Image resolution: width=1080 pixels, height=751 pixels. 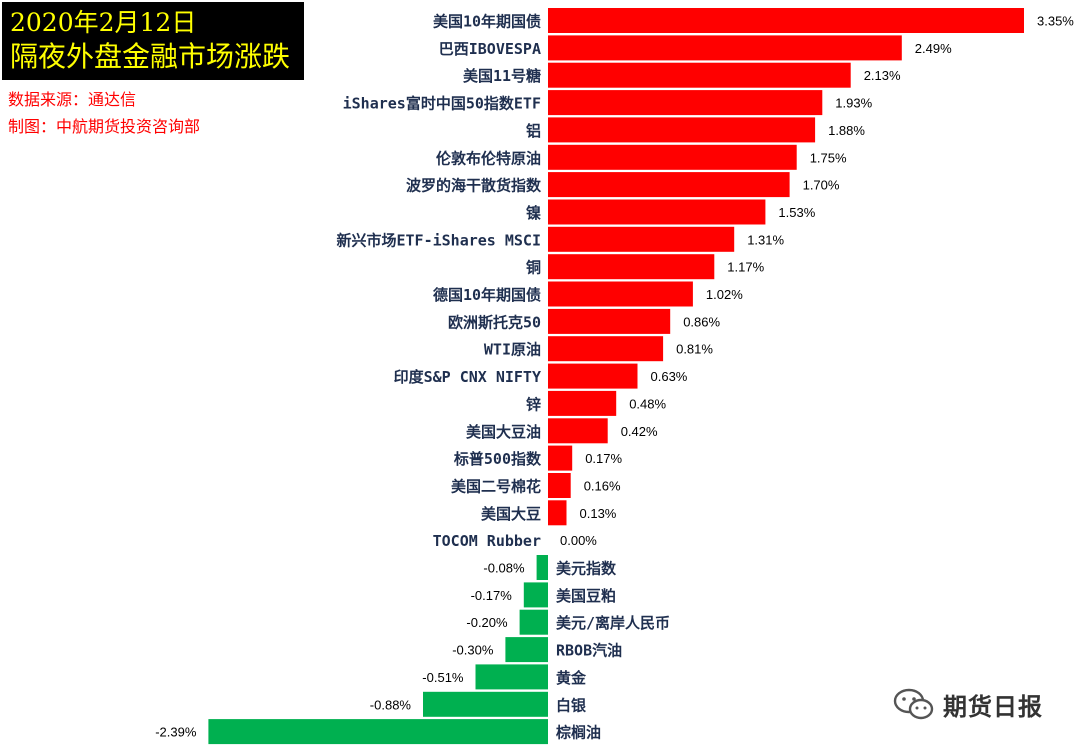 I want to click on category-label: 白银, so click(x=571, y=705).